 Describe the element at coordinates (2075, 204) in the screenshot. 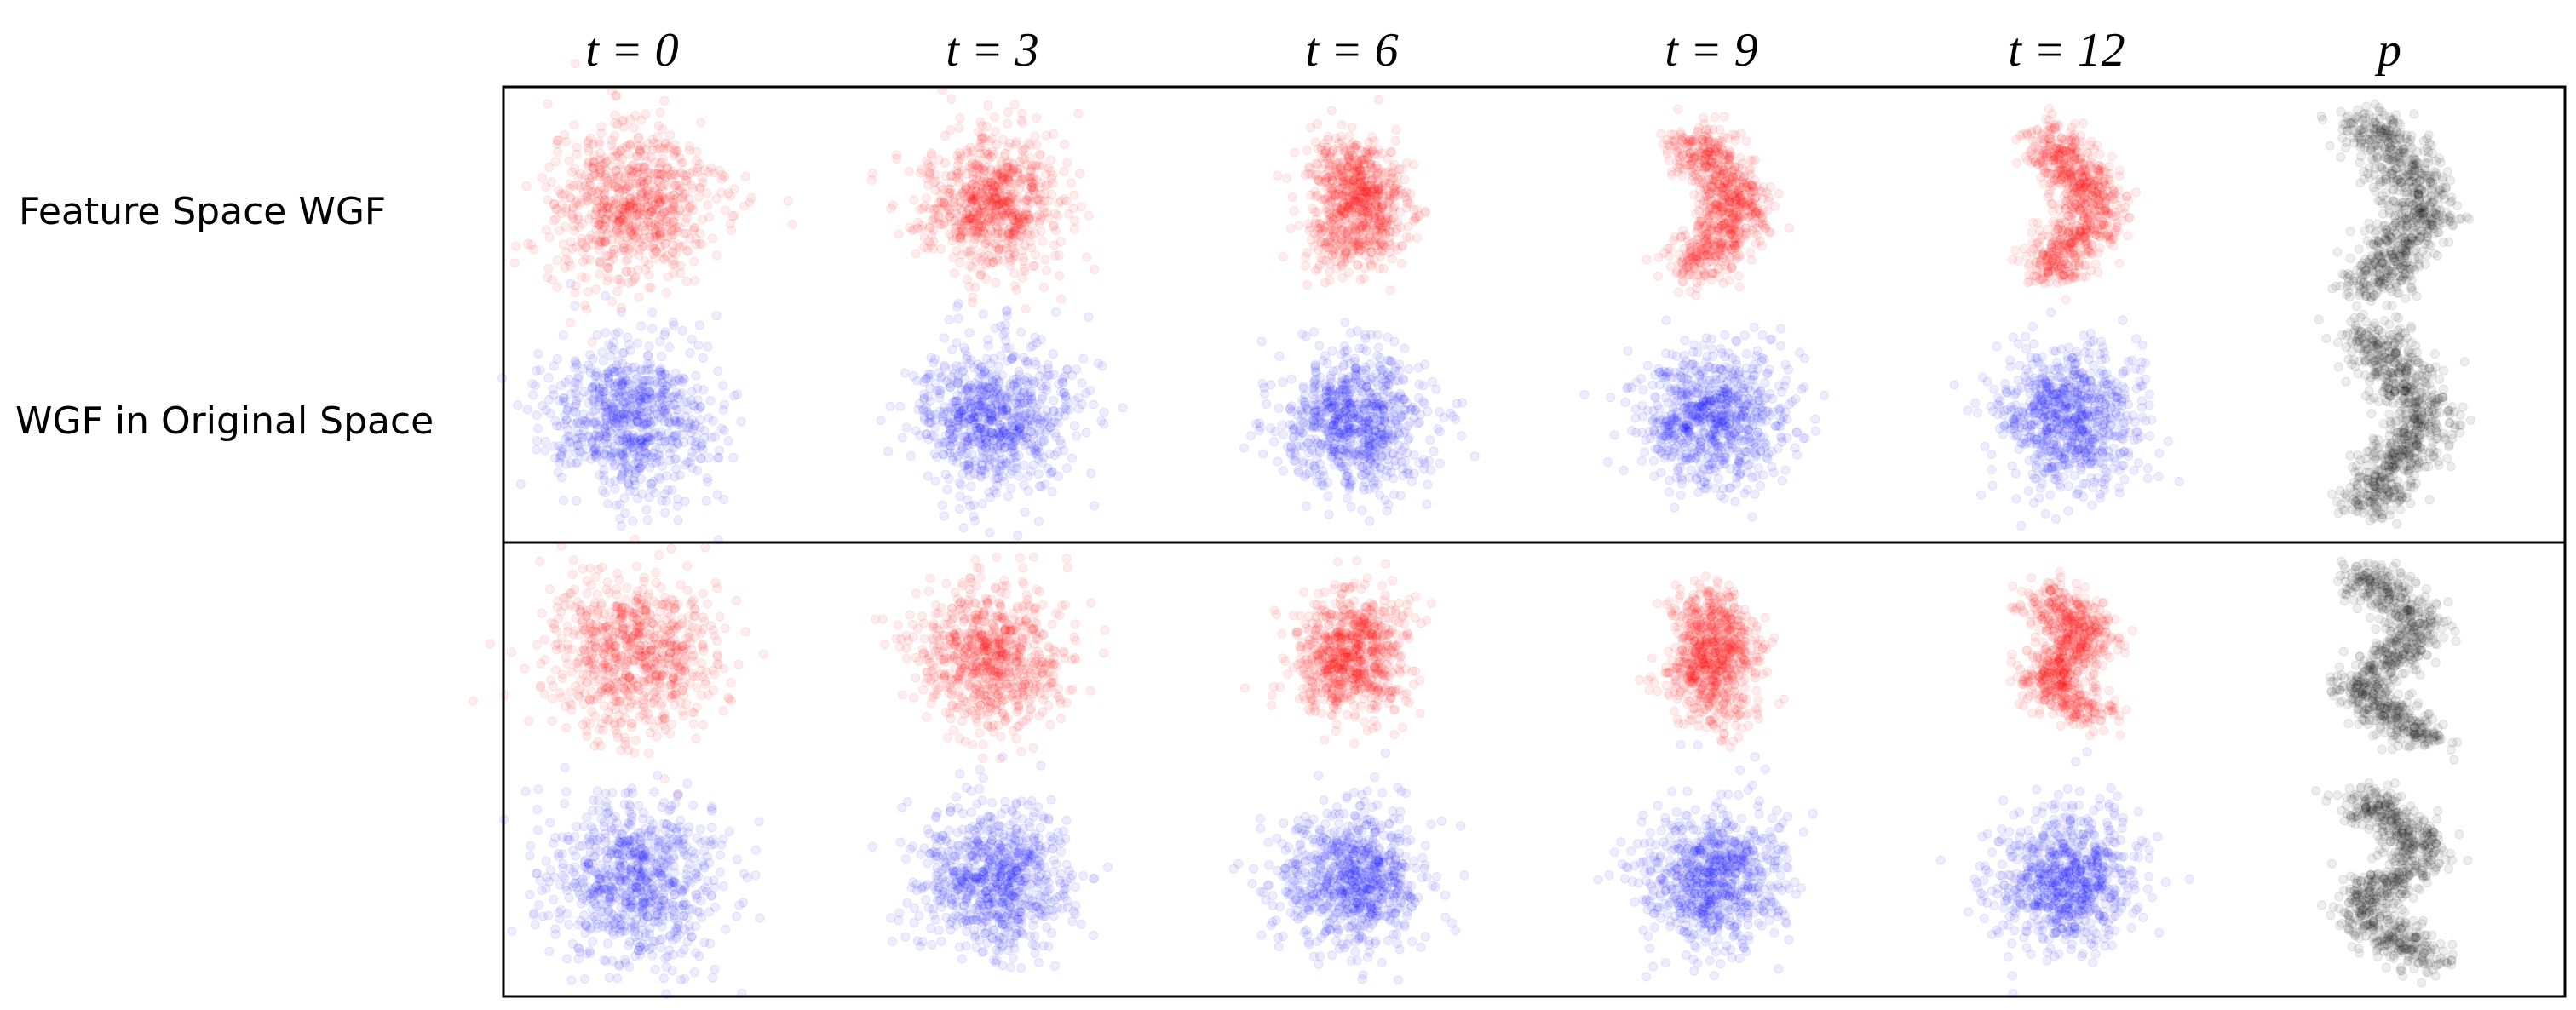

I see `cloud` at that location.